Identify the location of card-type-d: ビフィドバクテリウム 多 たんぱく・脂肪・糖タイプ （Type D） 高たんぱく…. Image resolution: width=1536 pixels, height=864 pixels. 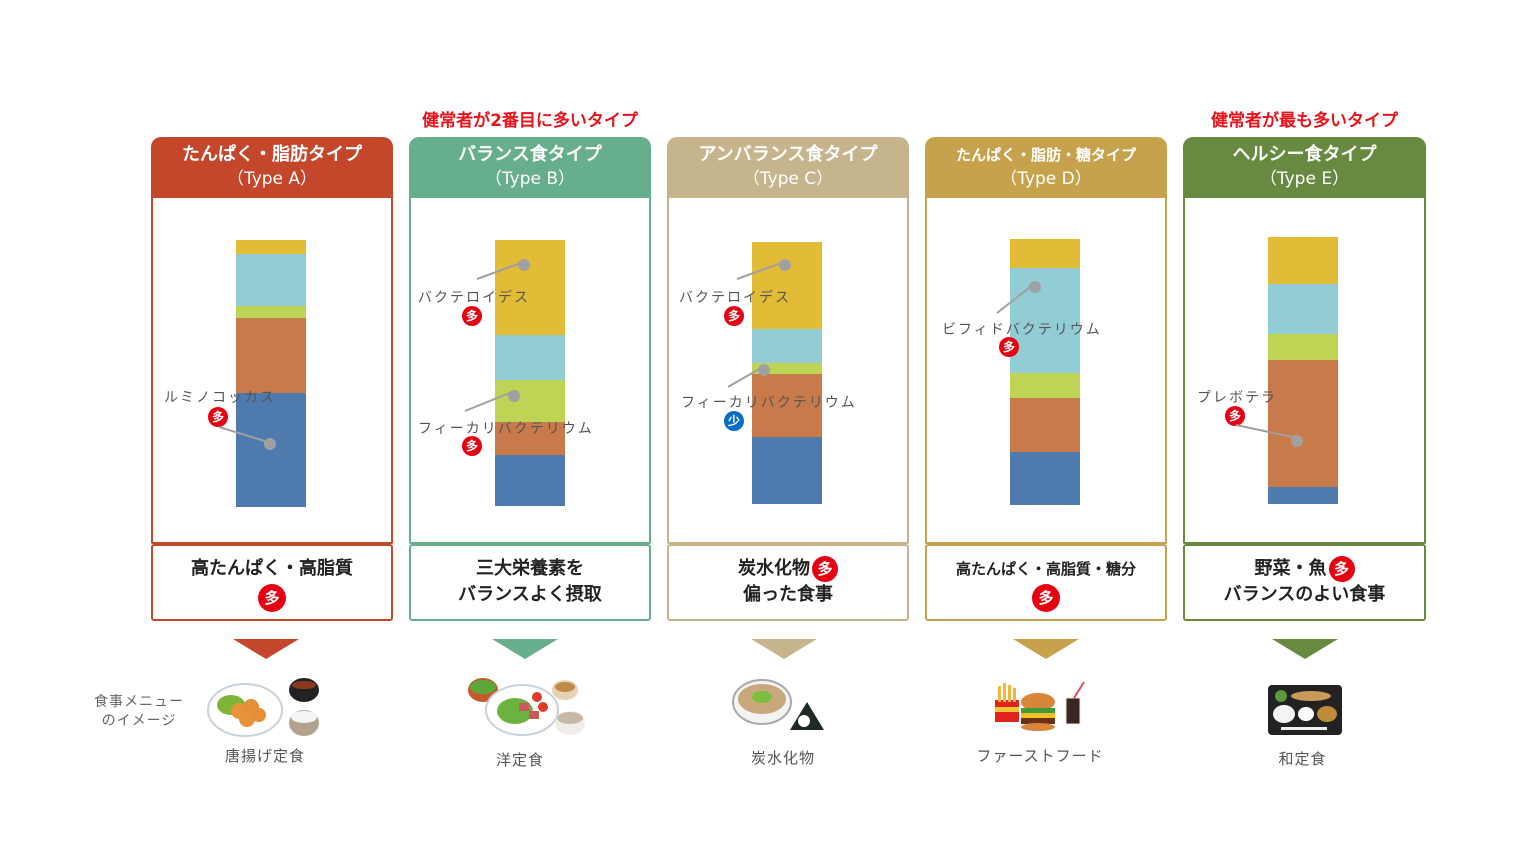
(1046, 379).